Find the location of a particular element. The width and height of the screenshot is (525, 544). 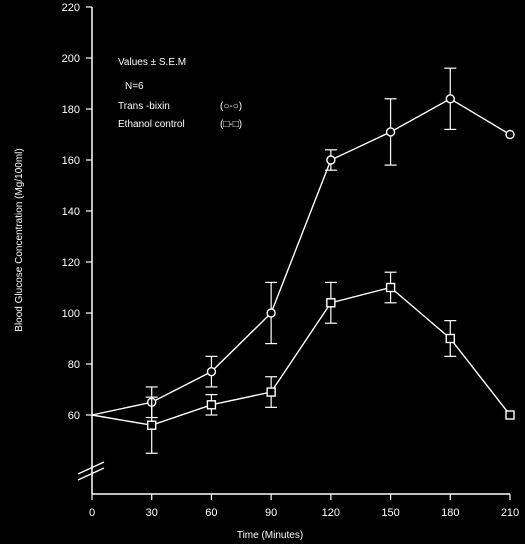

x-tick-label: 30 is located at coordinates (152, 513).